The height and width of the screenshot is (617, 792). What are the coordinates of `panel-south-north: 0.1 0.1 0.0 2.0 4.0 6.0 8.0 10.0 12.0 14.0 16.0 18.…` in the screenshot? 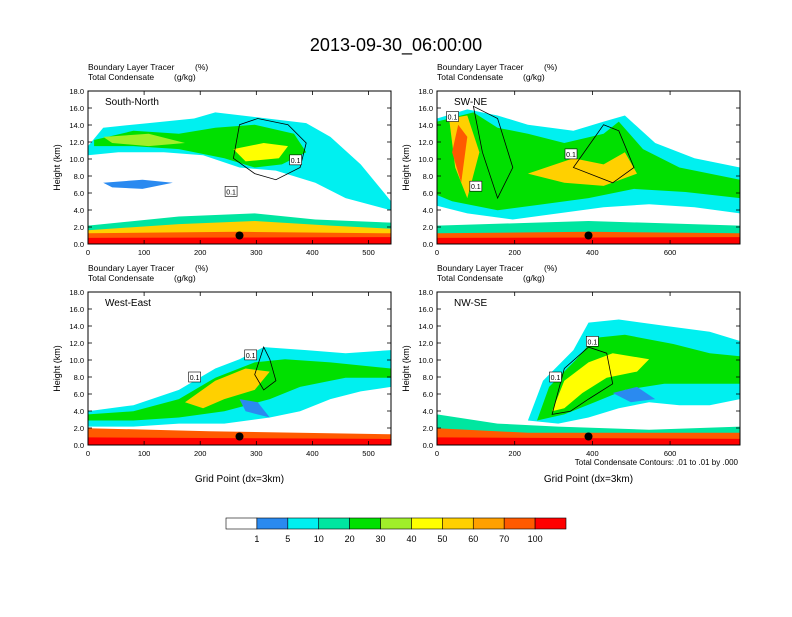 It's located at (222, 159).